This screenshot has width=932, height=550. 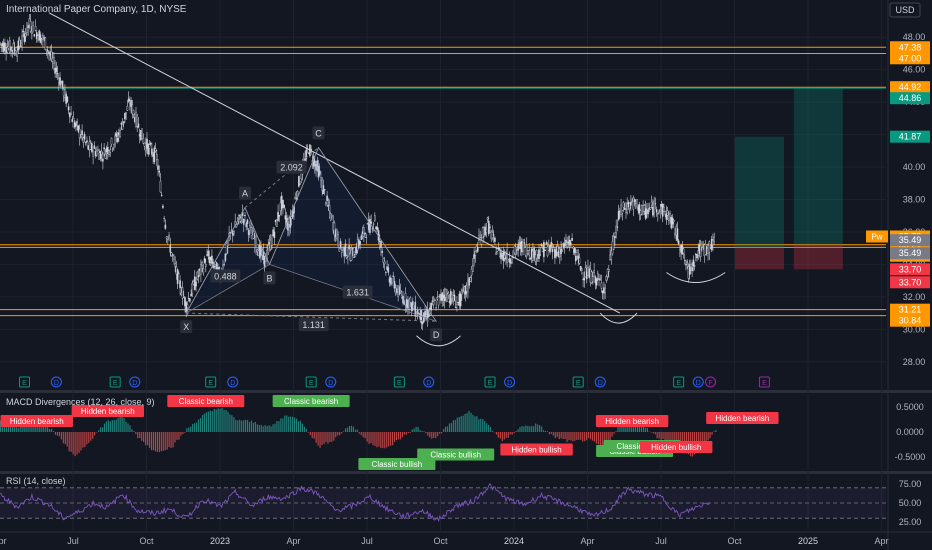 I want to click on price-level-tag-label: 47.38, so click(x=910, y=47).